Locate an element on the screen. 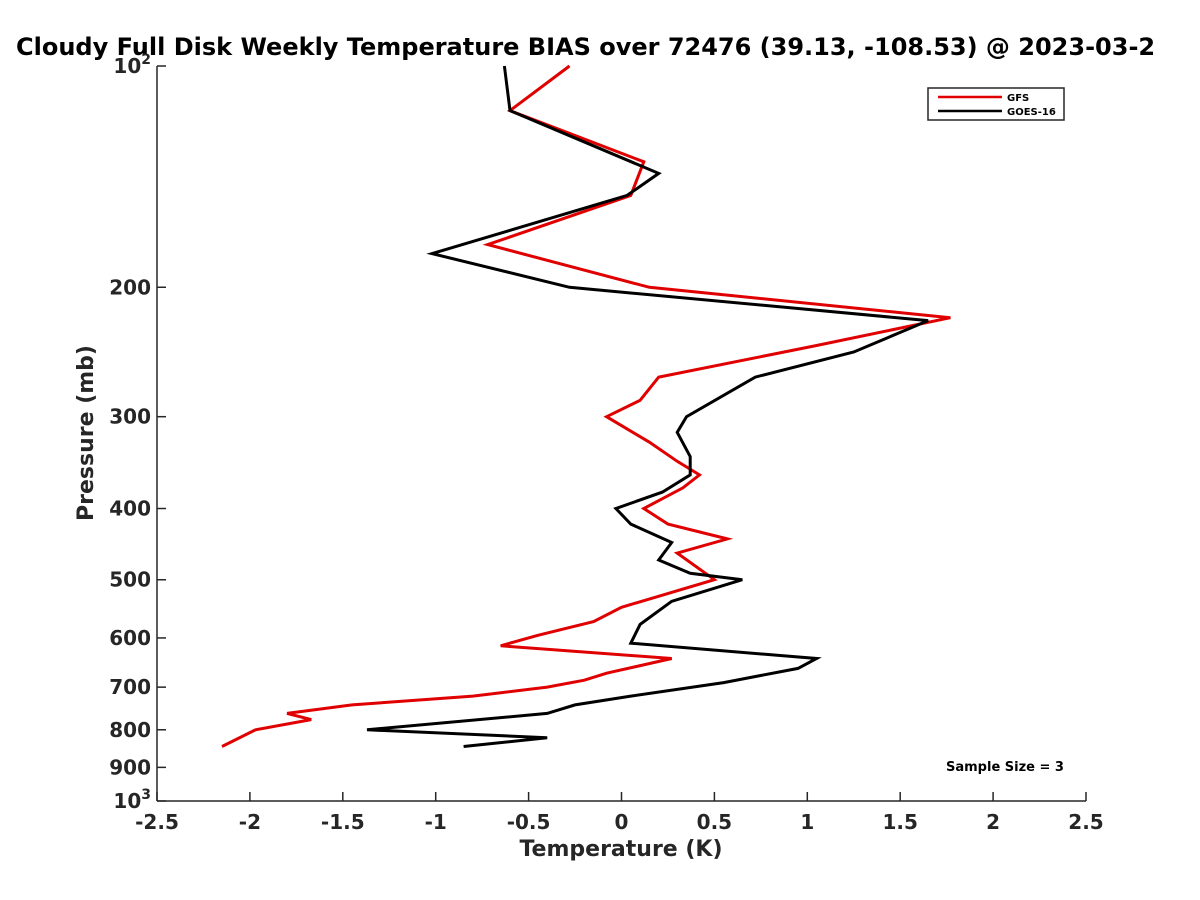 The image size is (1200, 900). legend-label-gfs: GFS is located at coordinates (1018, 98).